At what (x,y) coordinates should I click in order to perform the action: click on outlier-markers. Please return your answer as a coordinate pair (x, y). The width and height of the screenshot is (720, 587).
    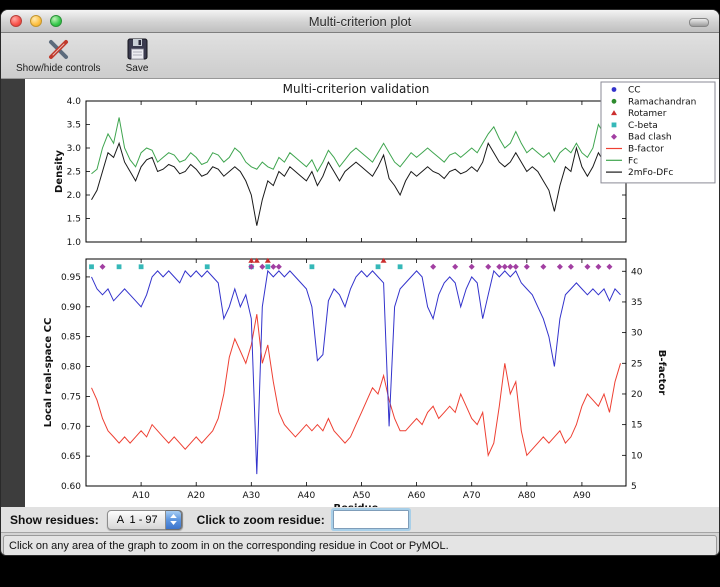
    Looking at the image, I should click on (351, 263).